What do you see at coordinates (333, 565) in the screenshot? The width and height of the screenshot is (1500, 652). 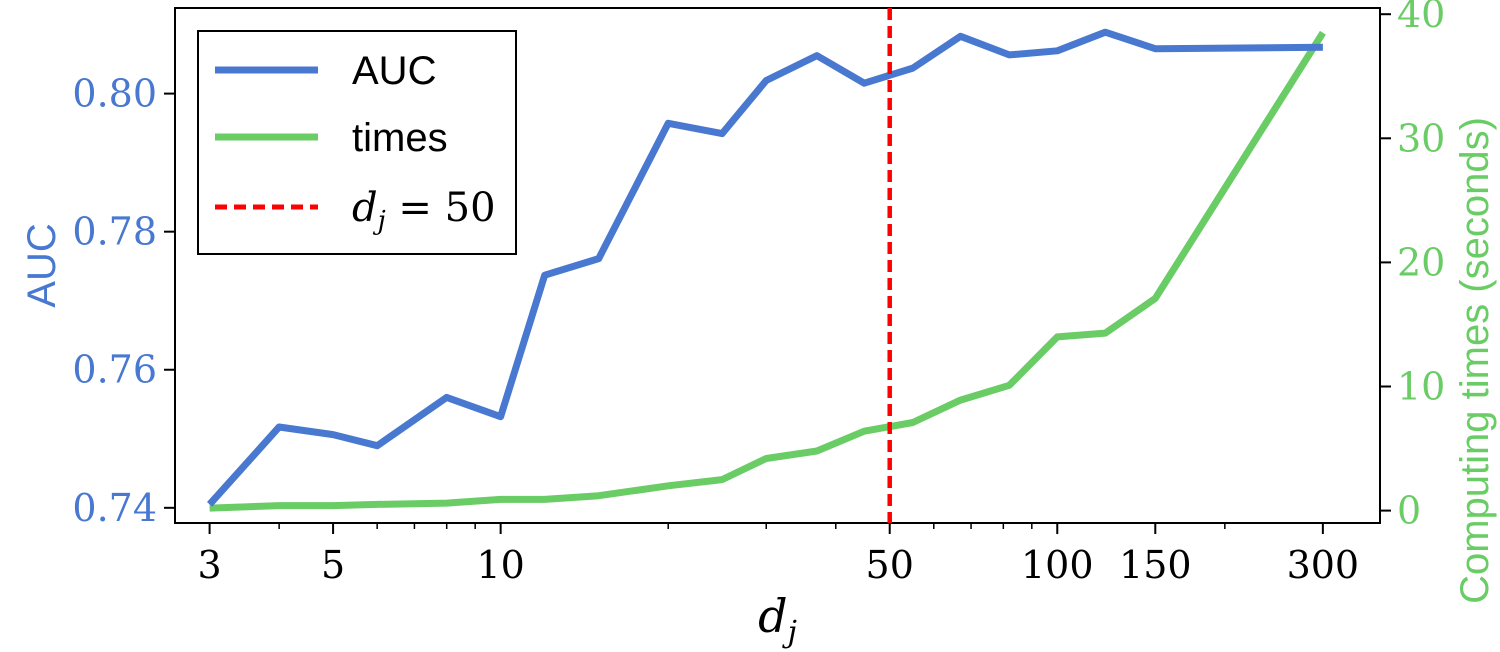 I see `x-tick-label: 5` at bounding box center [333, 565].